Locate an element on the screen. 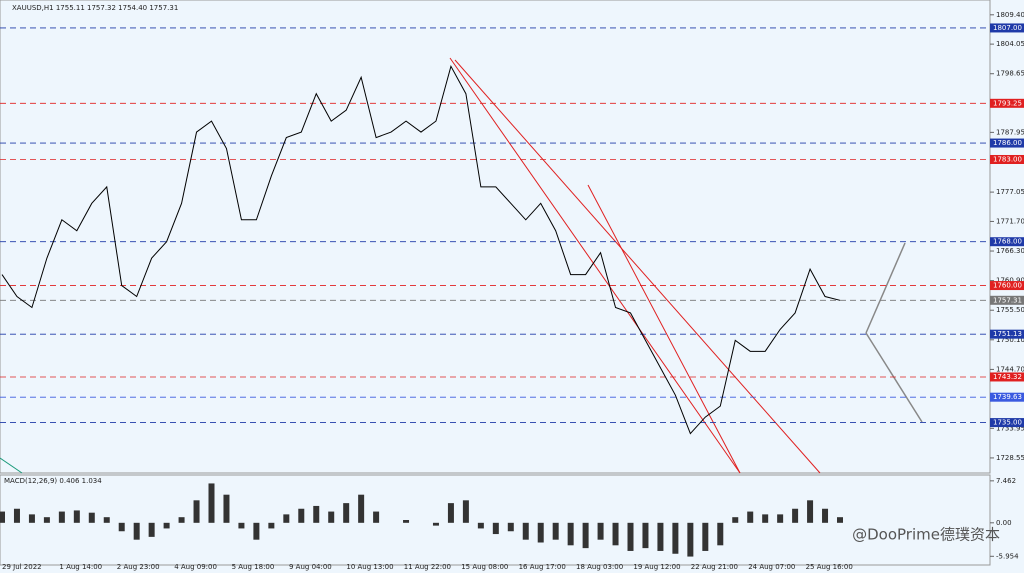 Image resolution: width=1024 pixels, height=573 pixels. x-tick-label: 18 Aug 03:00 is located at coordinates (599, 567).